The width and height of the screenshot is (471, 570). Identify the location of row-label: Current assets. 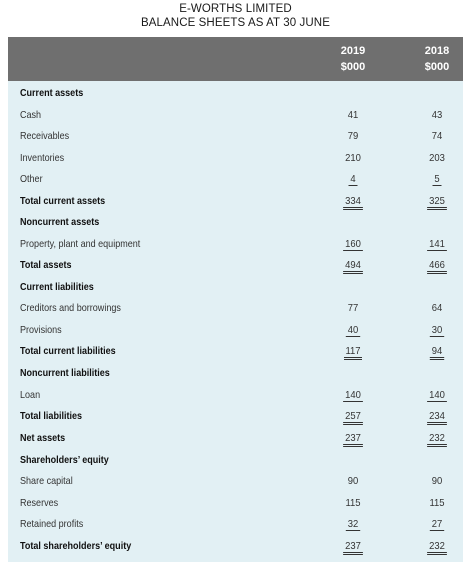
(52, 93).